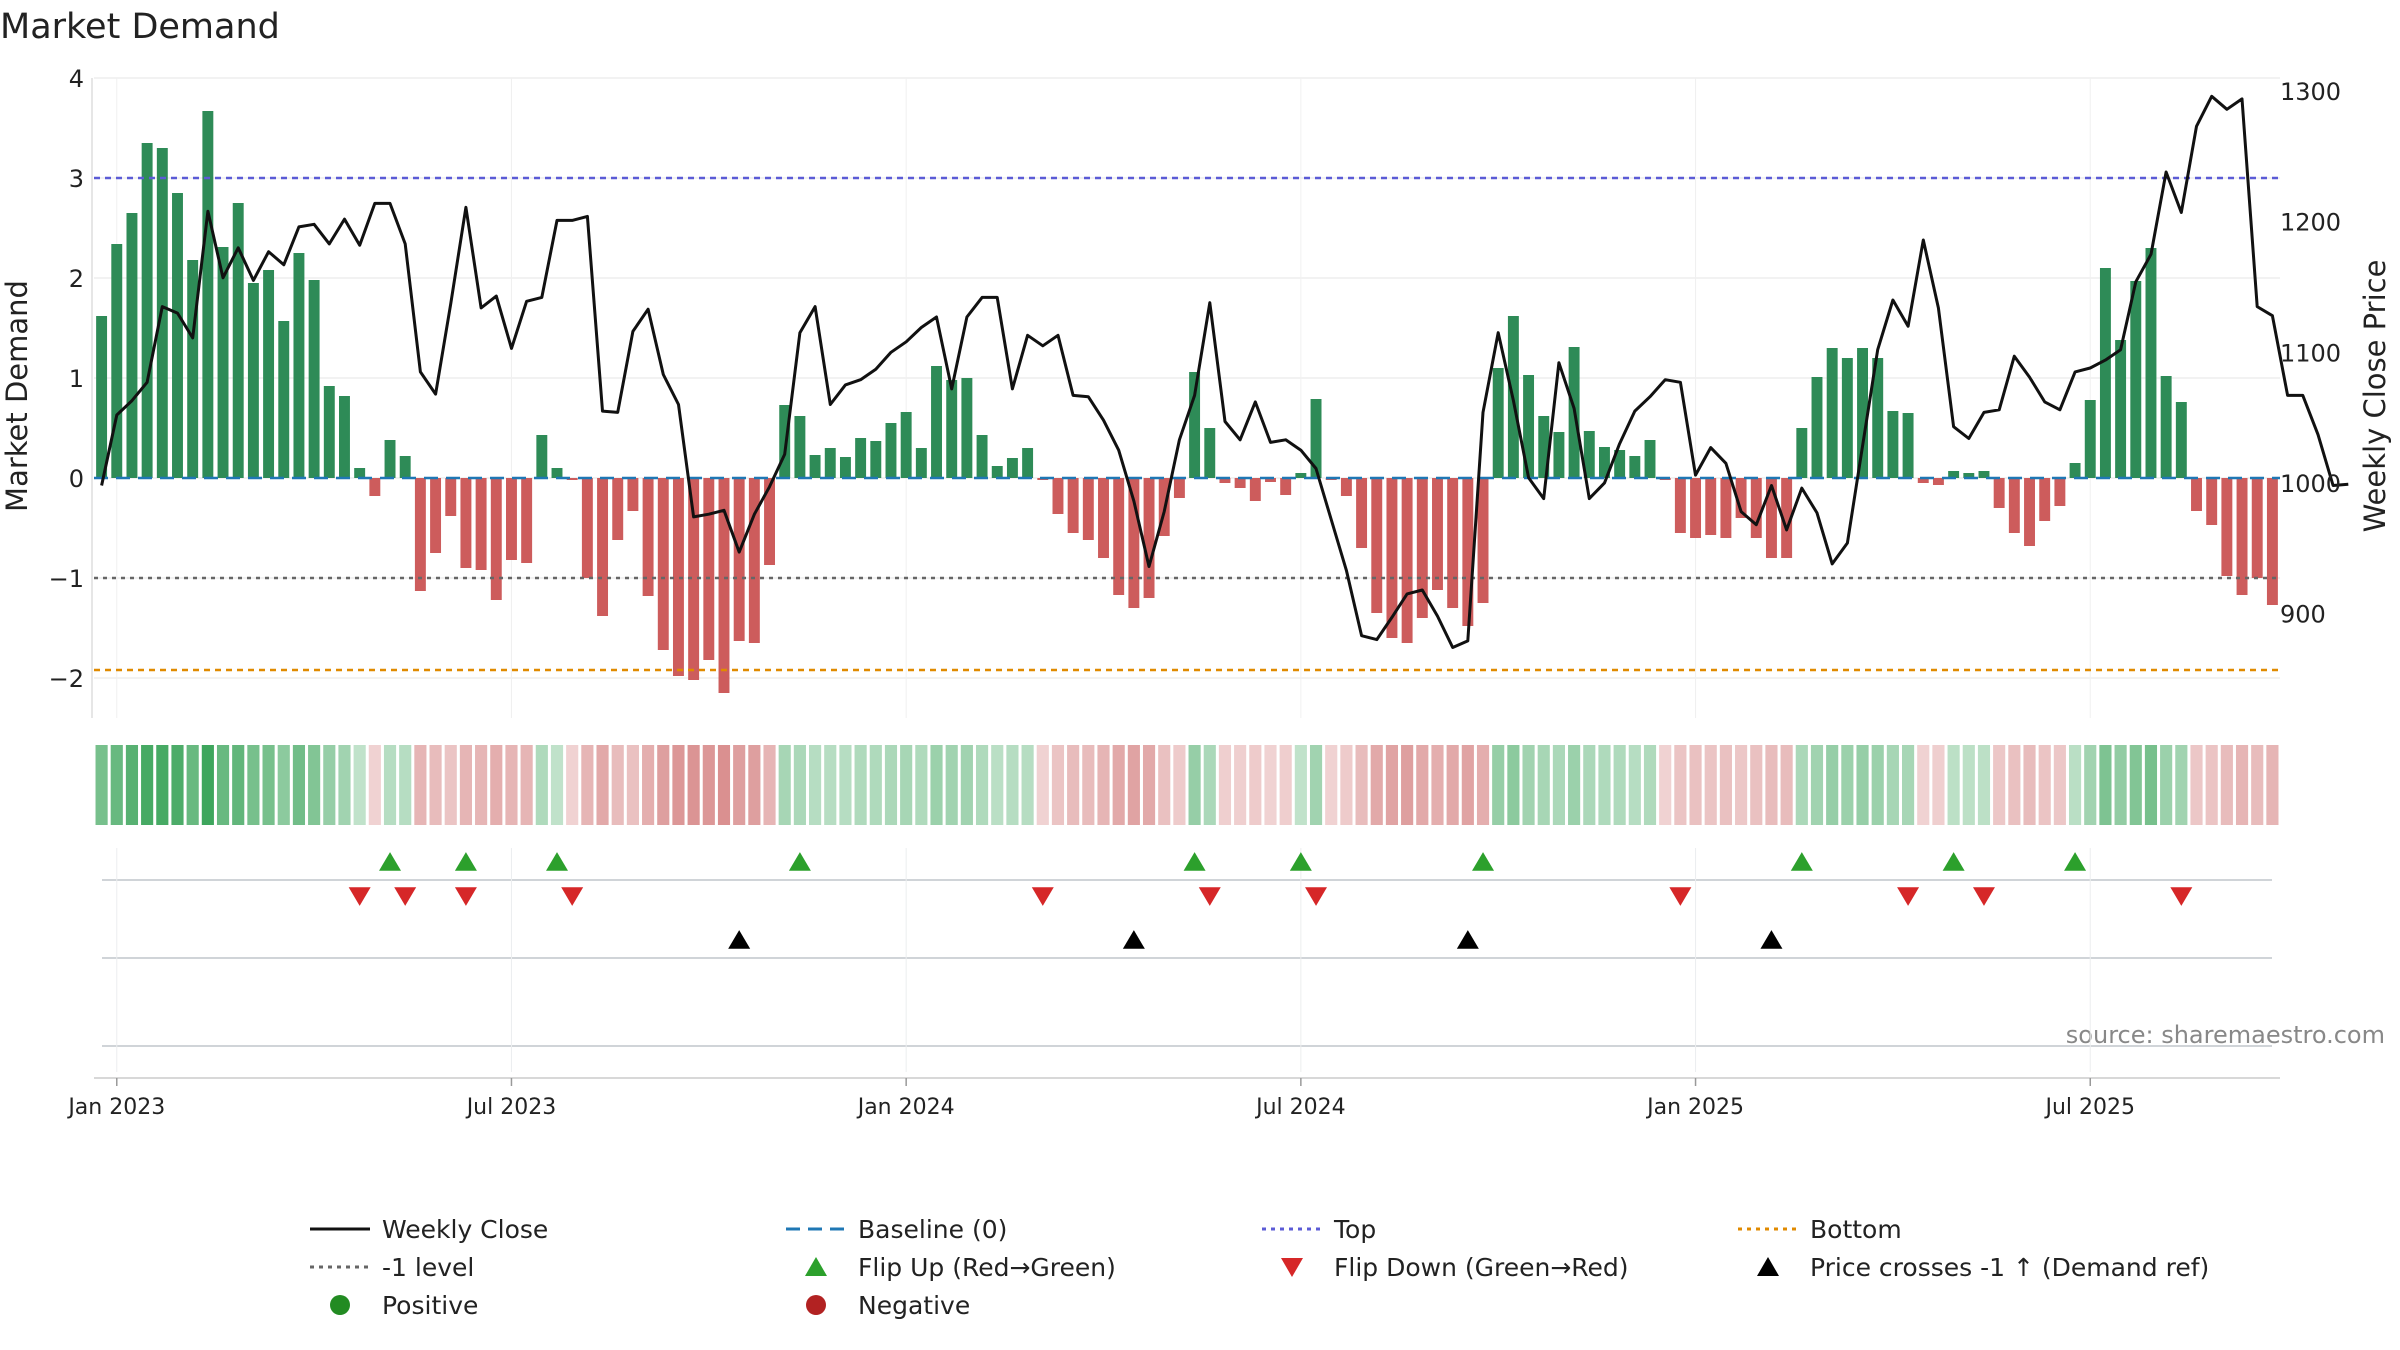 Image resolution: width=2400 pixels, height=1350 pixels. Describe the element at coordinates (465, 1229) in the screenshot. I see `legend-item-weekly-close-label: Weekly Close` at that location.